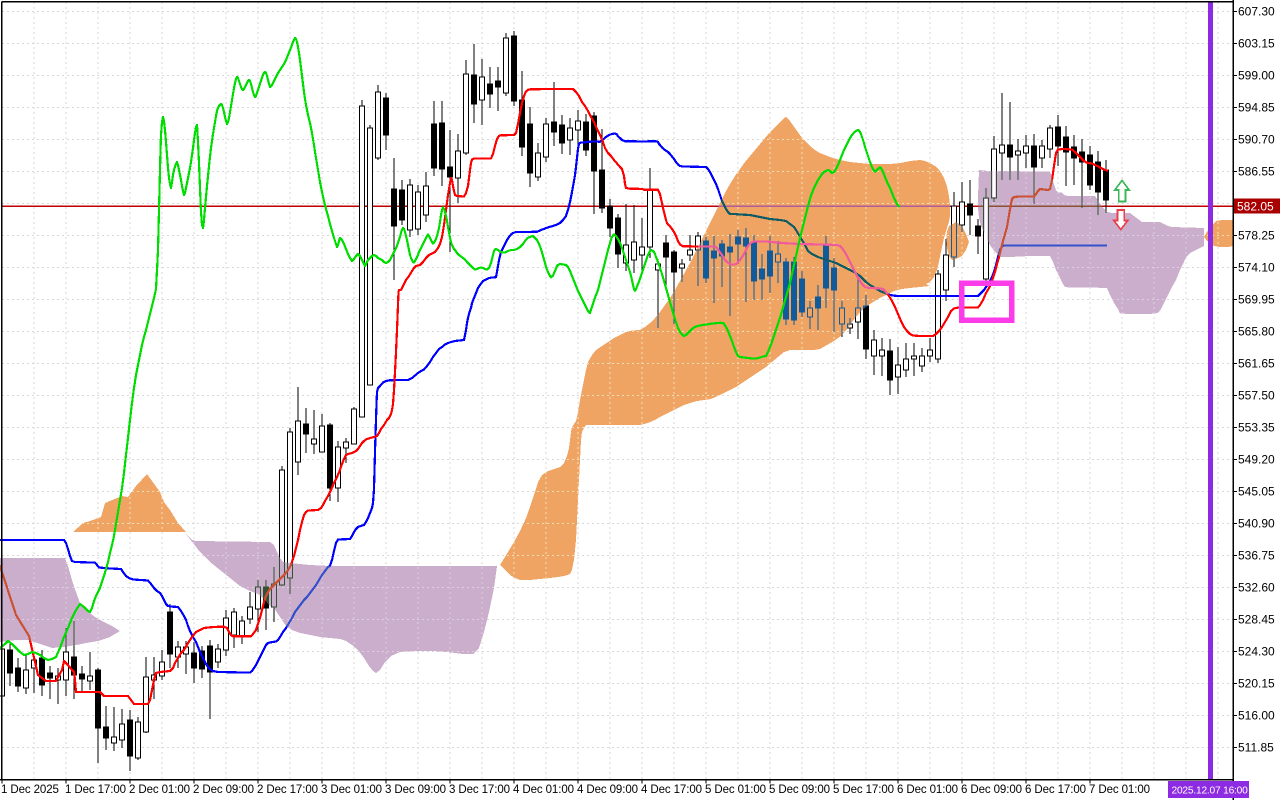 The image size is (1280, 800). Describe the element at coordinates (1256, 524) in the screenshot. I see `svg-text: 540.90` at that location.